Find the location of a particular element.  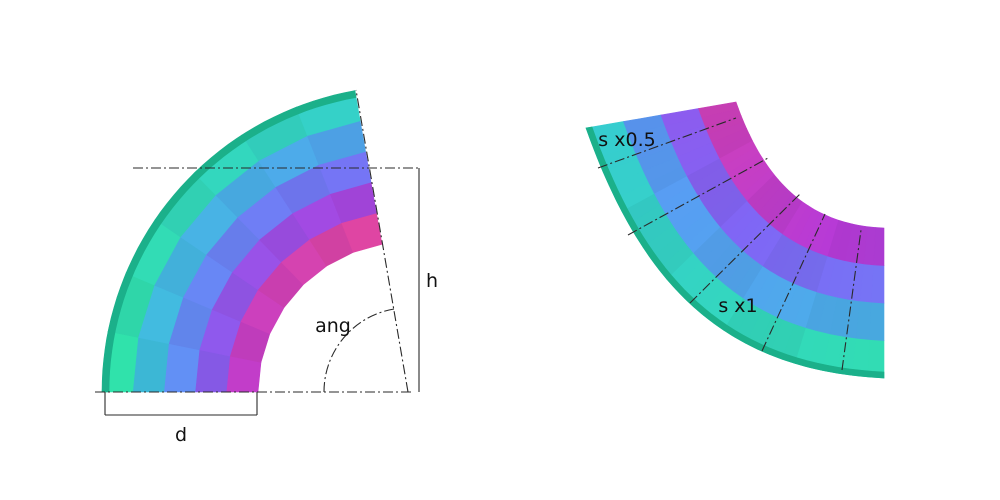

end-radius-line is located at coordinates (382, 241).